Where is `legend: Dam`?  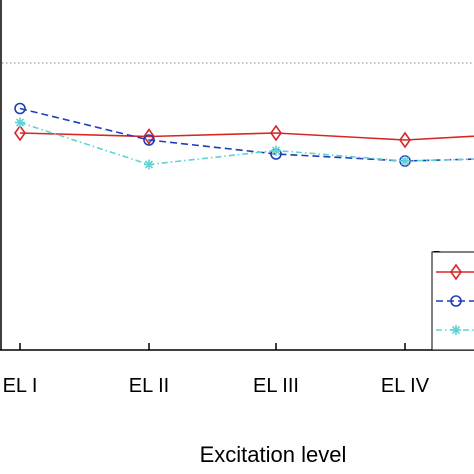 legend: Dam is located at coordinates (452, 299).